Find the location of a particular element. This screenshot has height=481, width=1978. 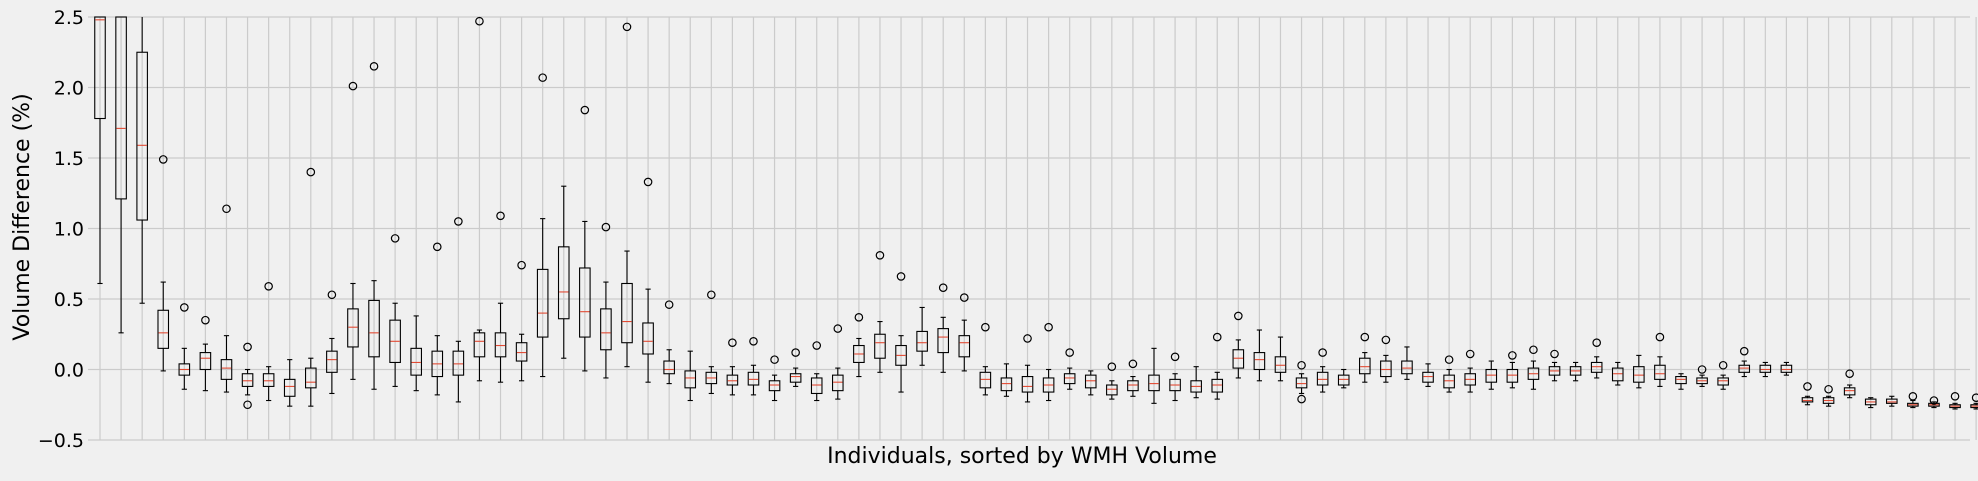

x-axis-label: Individuals, sorted by WMH Volume is located at coordinates (1022, 456).